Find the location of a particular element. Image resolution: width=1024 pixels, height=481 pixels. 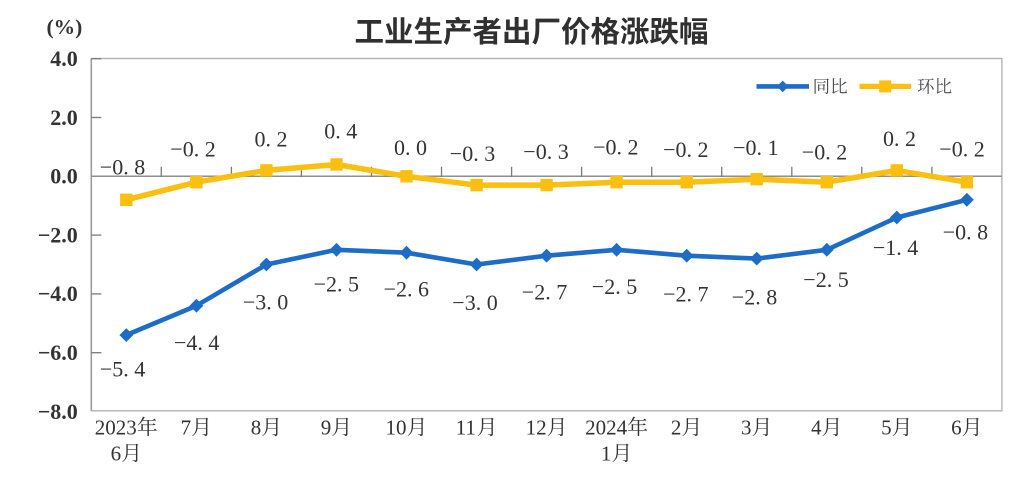

svg-text: 2.0 is located at coordinates (64, 117).